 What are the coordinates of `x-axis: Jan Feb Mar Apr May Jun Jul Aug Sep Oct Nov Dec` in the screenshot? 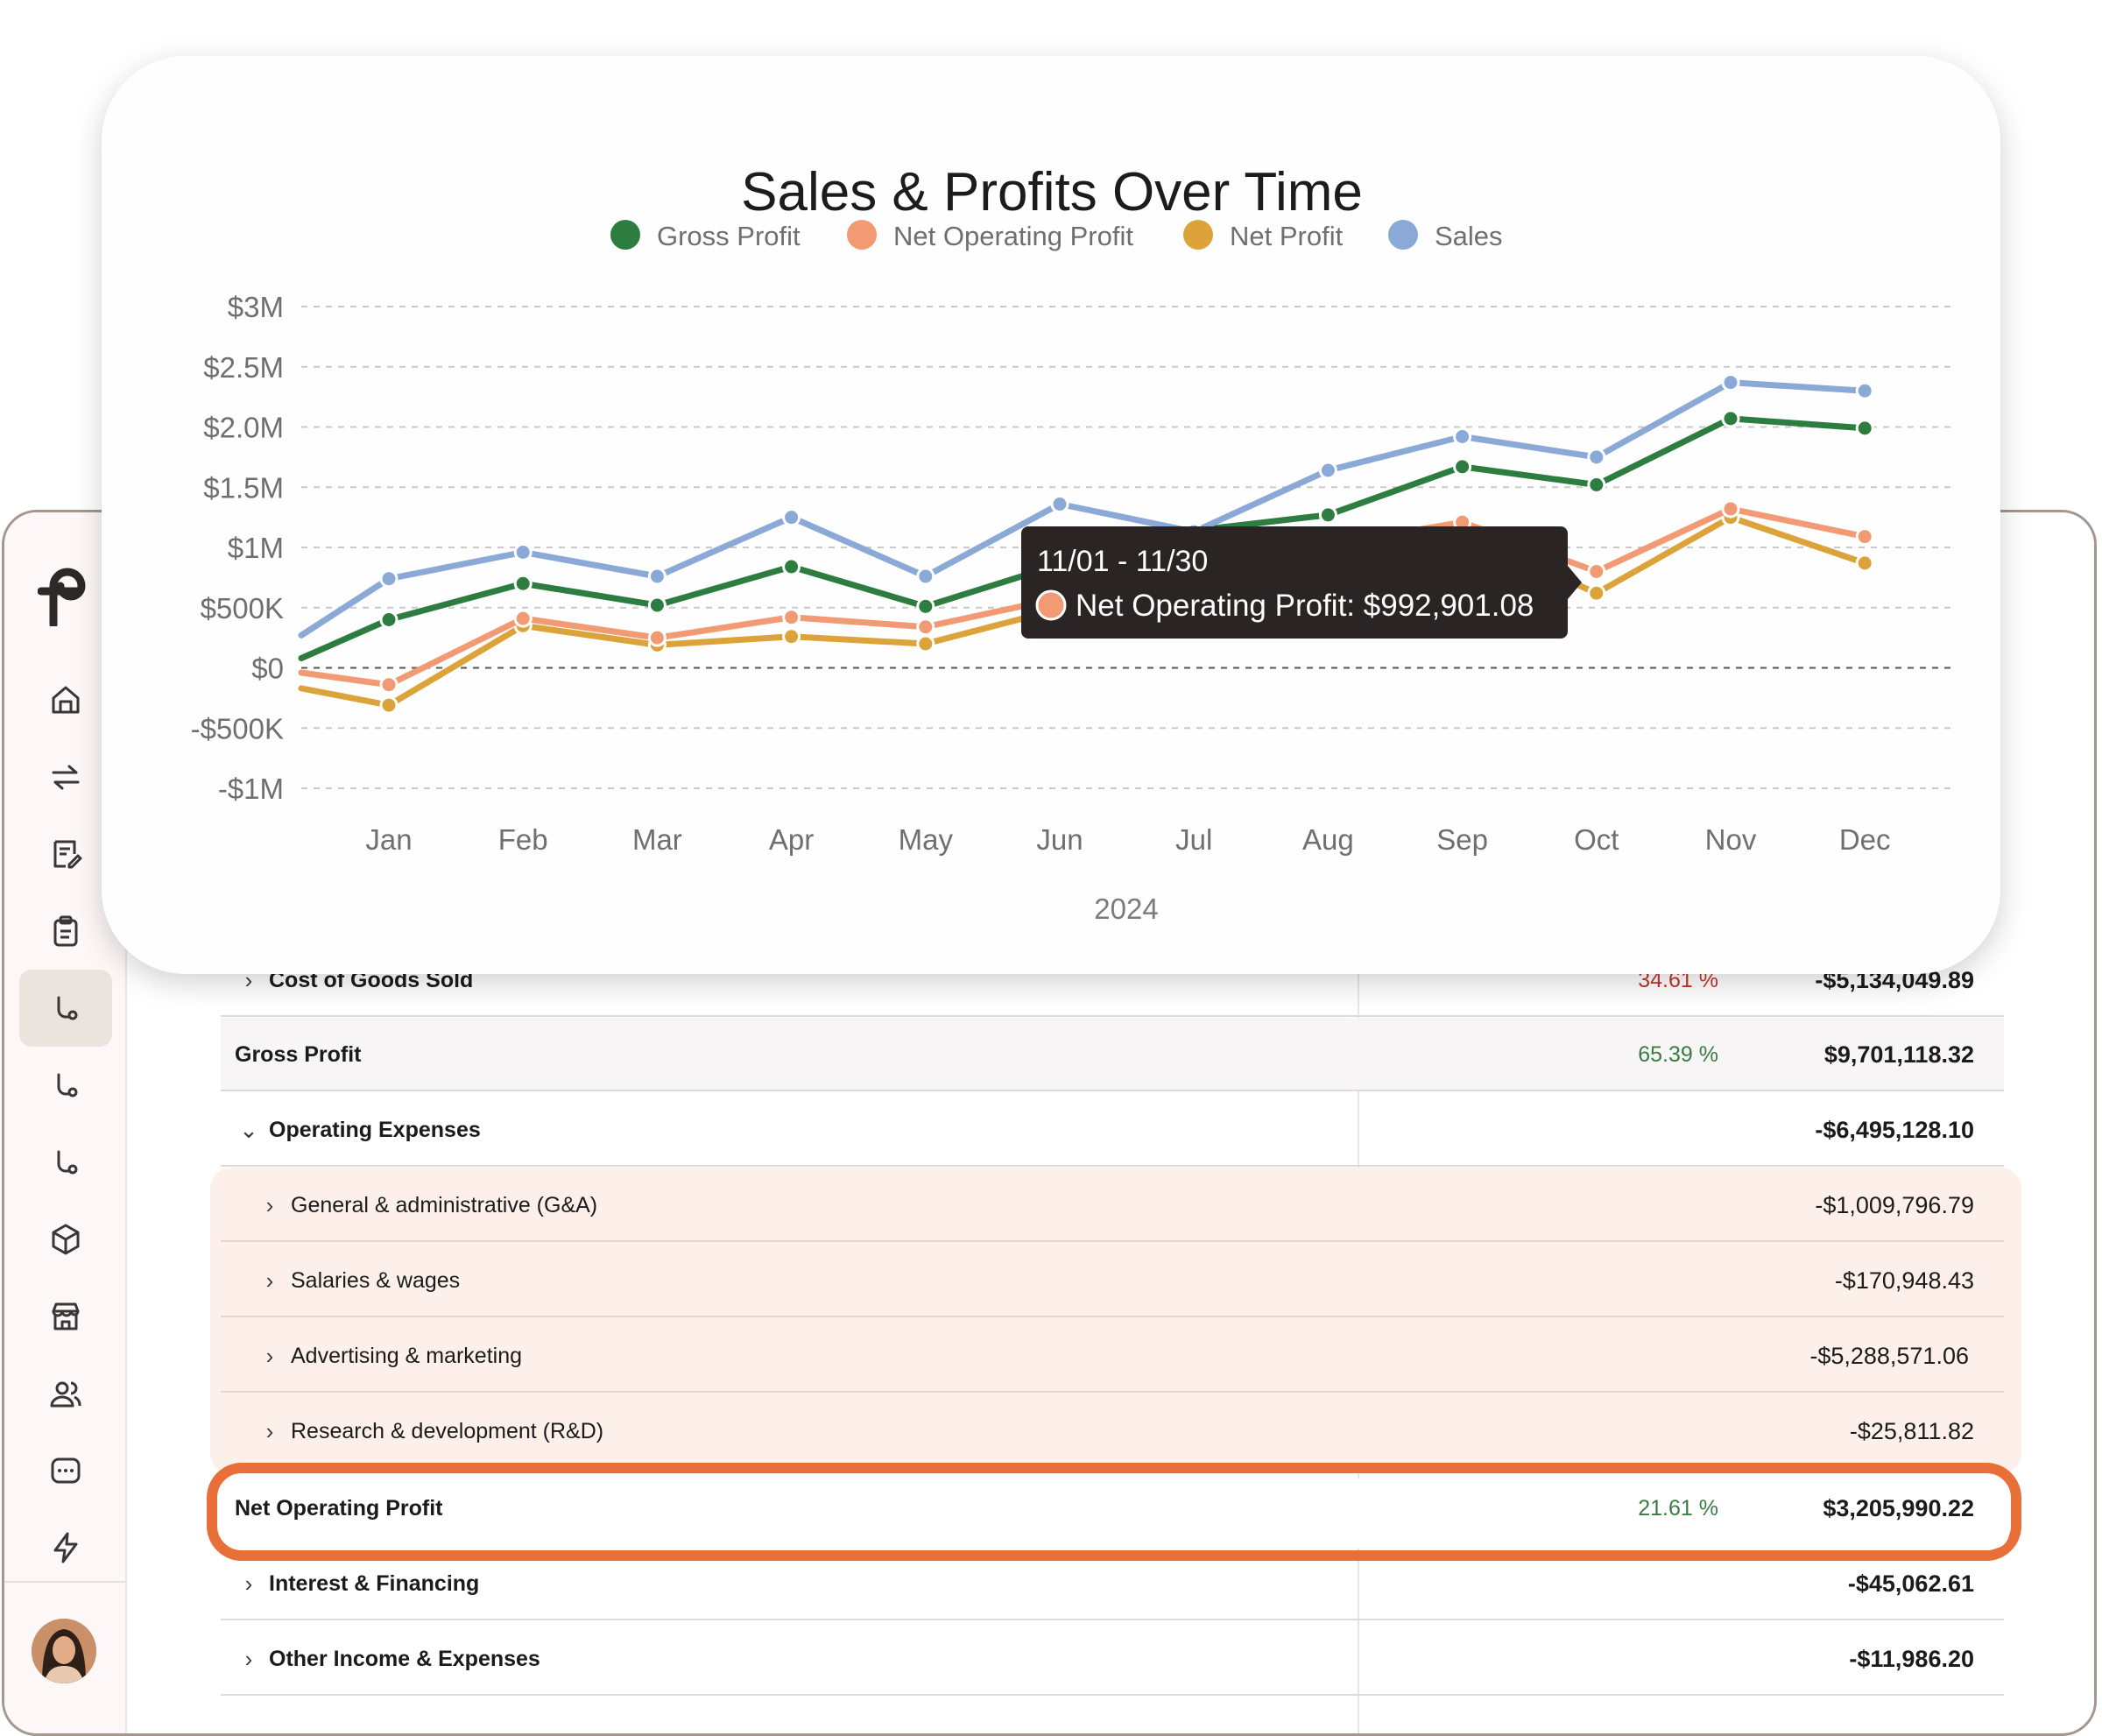 It's located at (1127, 839).